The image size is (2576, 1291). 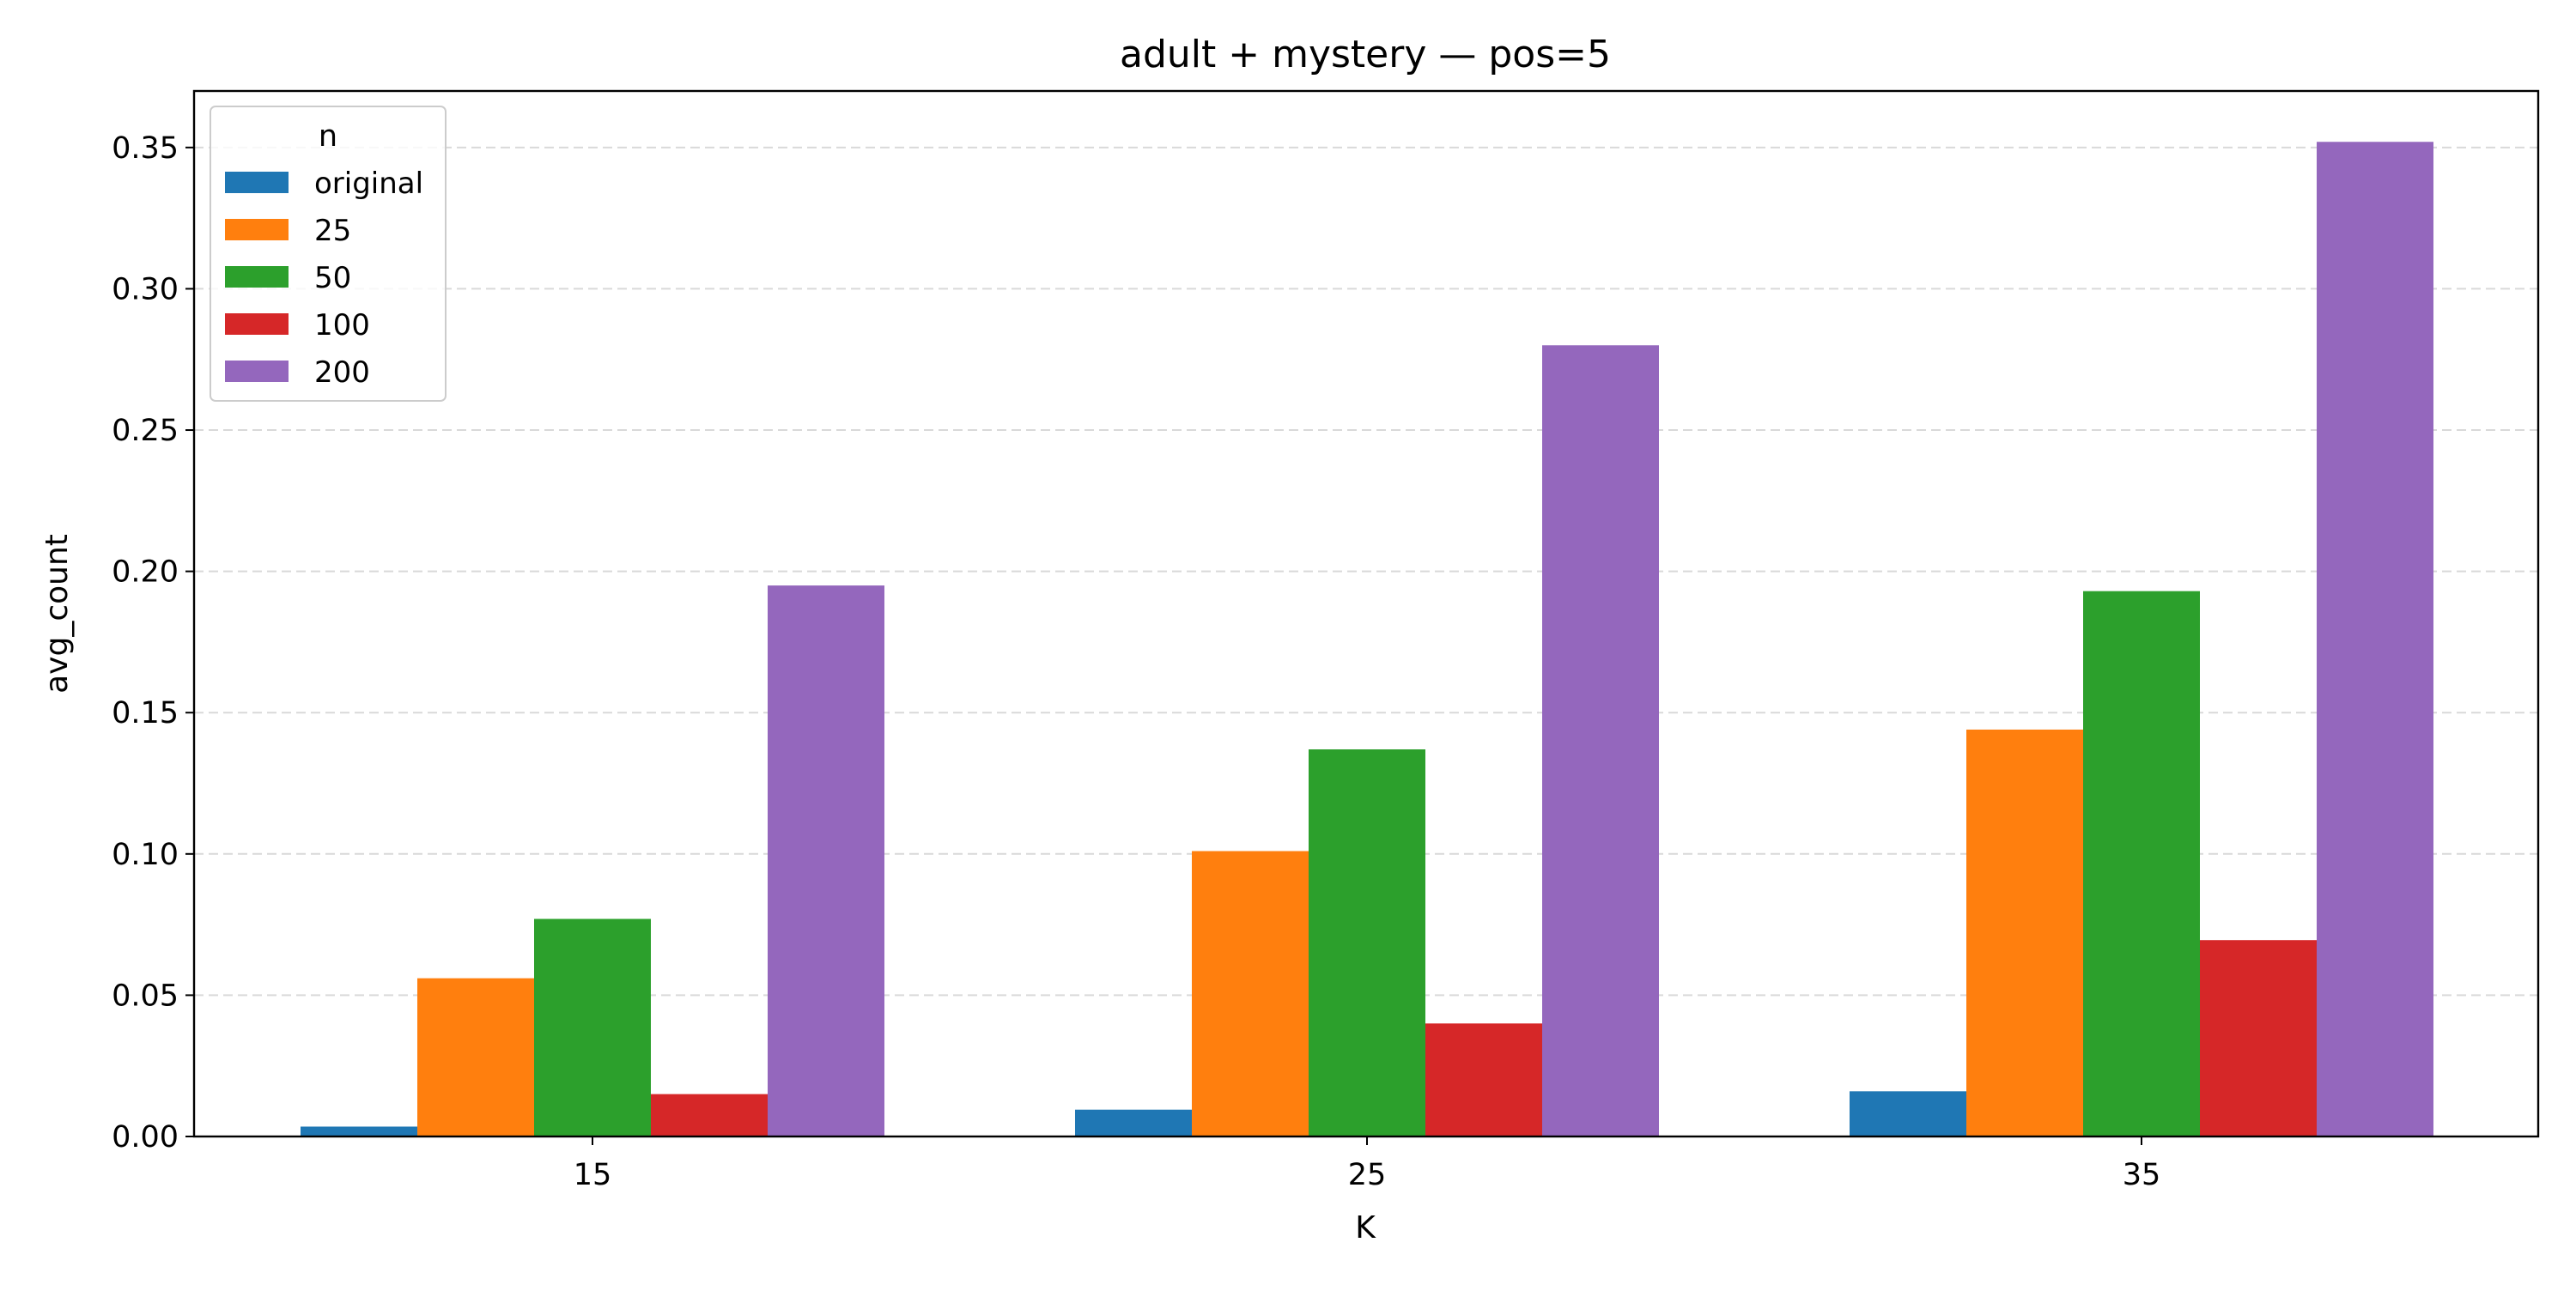 I want to click on x-tick-label: 35, so click(x=2142, y=1175).